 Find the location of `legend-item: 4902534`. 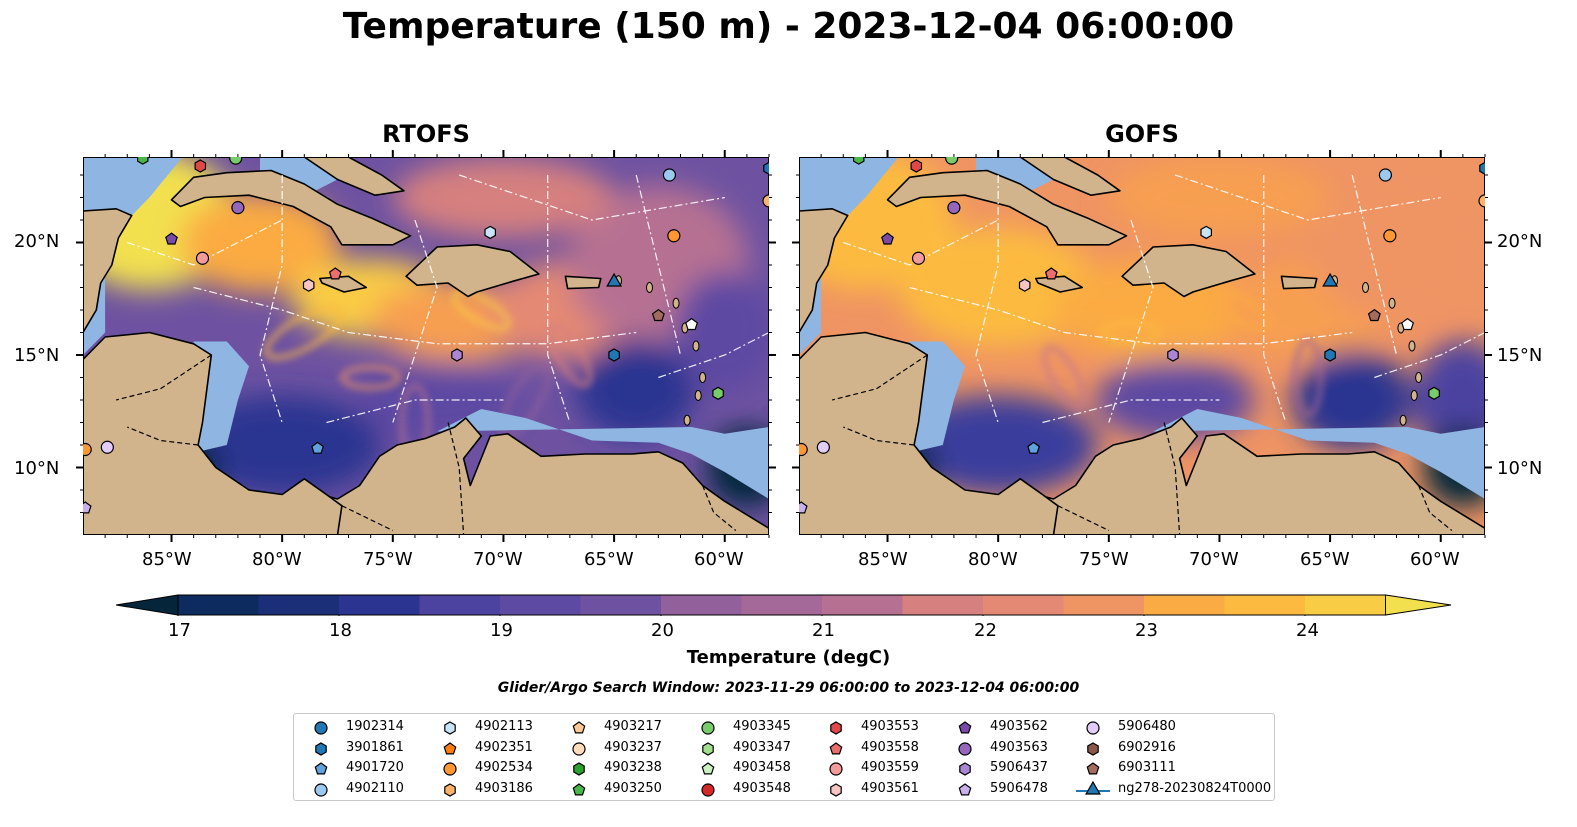

legend-item: 4902534 is located at coordinates (493, 768).